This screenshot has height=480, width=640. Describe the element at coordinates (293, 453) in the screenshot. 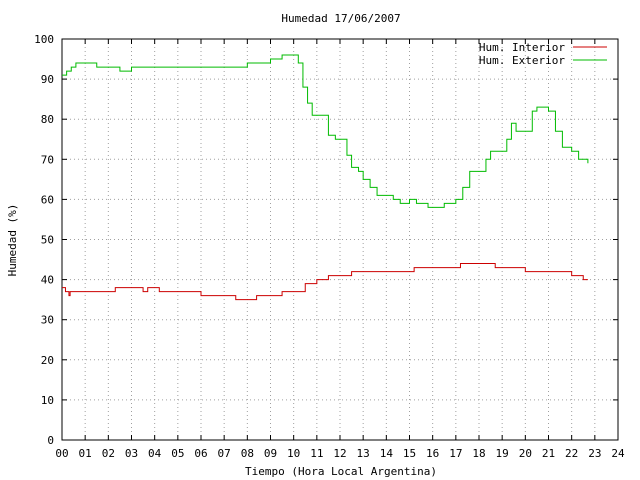

I see `x-tick-label: 10` at that location.